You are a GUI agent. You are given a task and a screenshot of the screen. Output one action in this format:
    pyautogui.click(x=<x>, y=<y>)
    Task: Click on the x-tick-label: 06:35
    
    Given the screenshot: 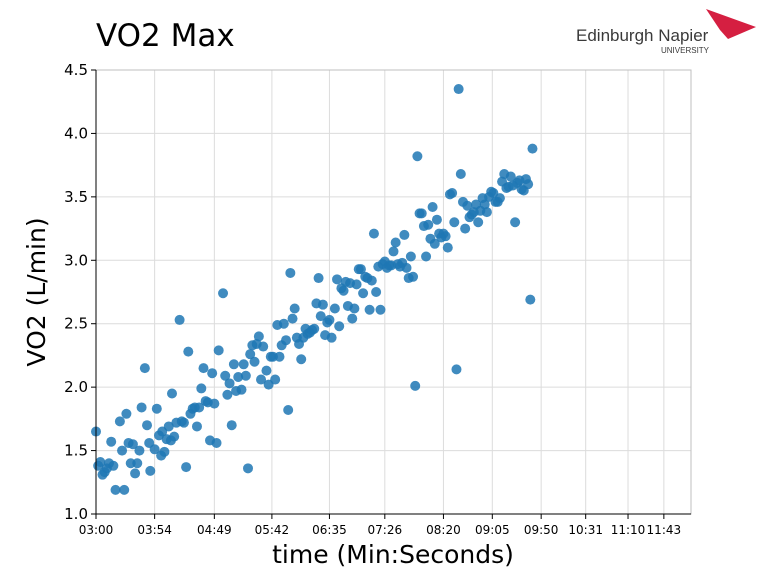 What is the action you would take?
    pyautogui.click(x=329, y=530)
    